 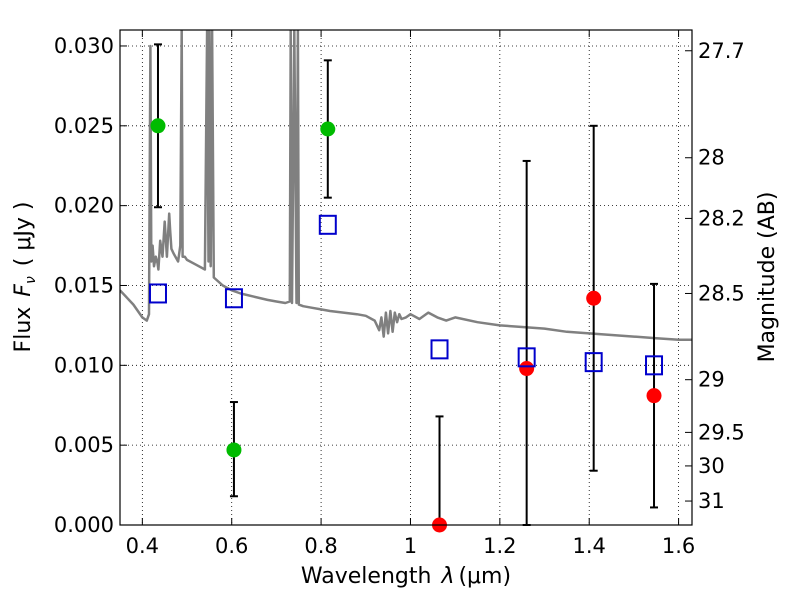 I want to click on magnitude-tick-label: 28.5, so click(x=721, y=293).